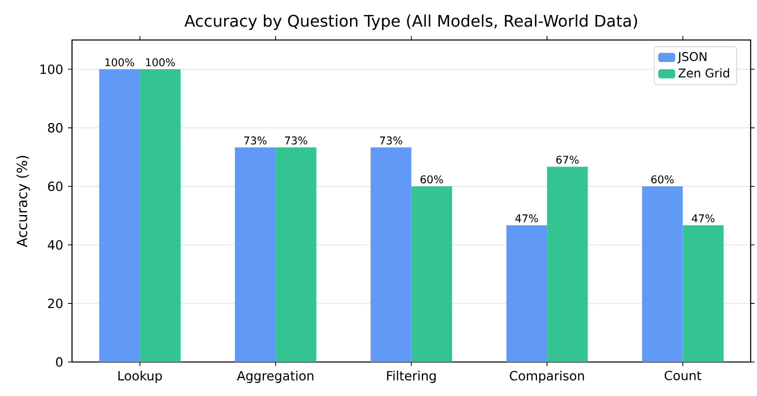  What do you see at coordinates (704, 73) in the screenshot?
I see `legend-label: Zen Grid` at bounding box center [704, 73].